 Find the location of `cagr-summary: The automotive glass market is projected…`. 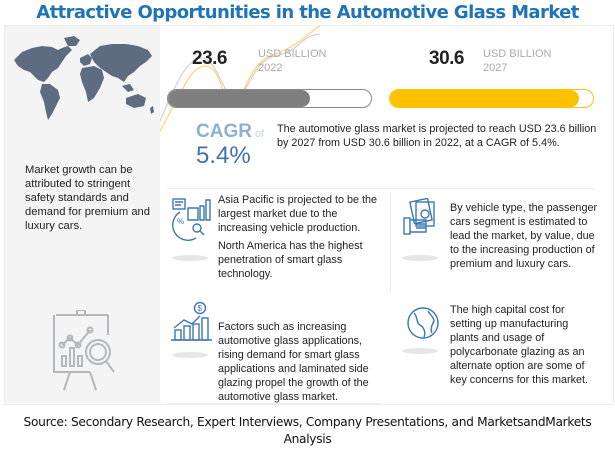

cagr-summary: The automotive glass market is projected… is located at coordinates (437, 136).